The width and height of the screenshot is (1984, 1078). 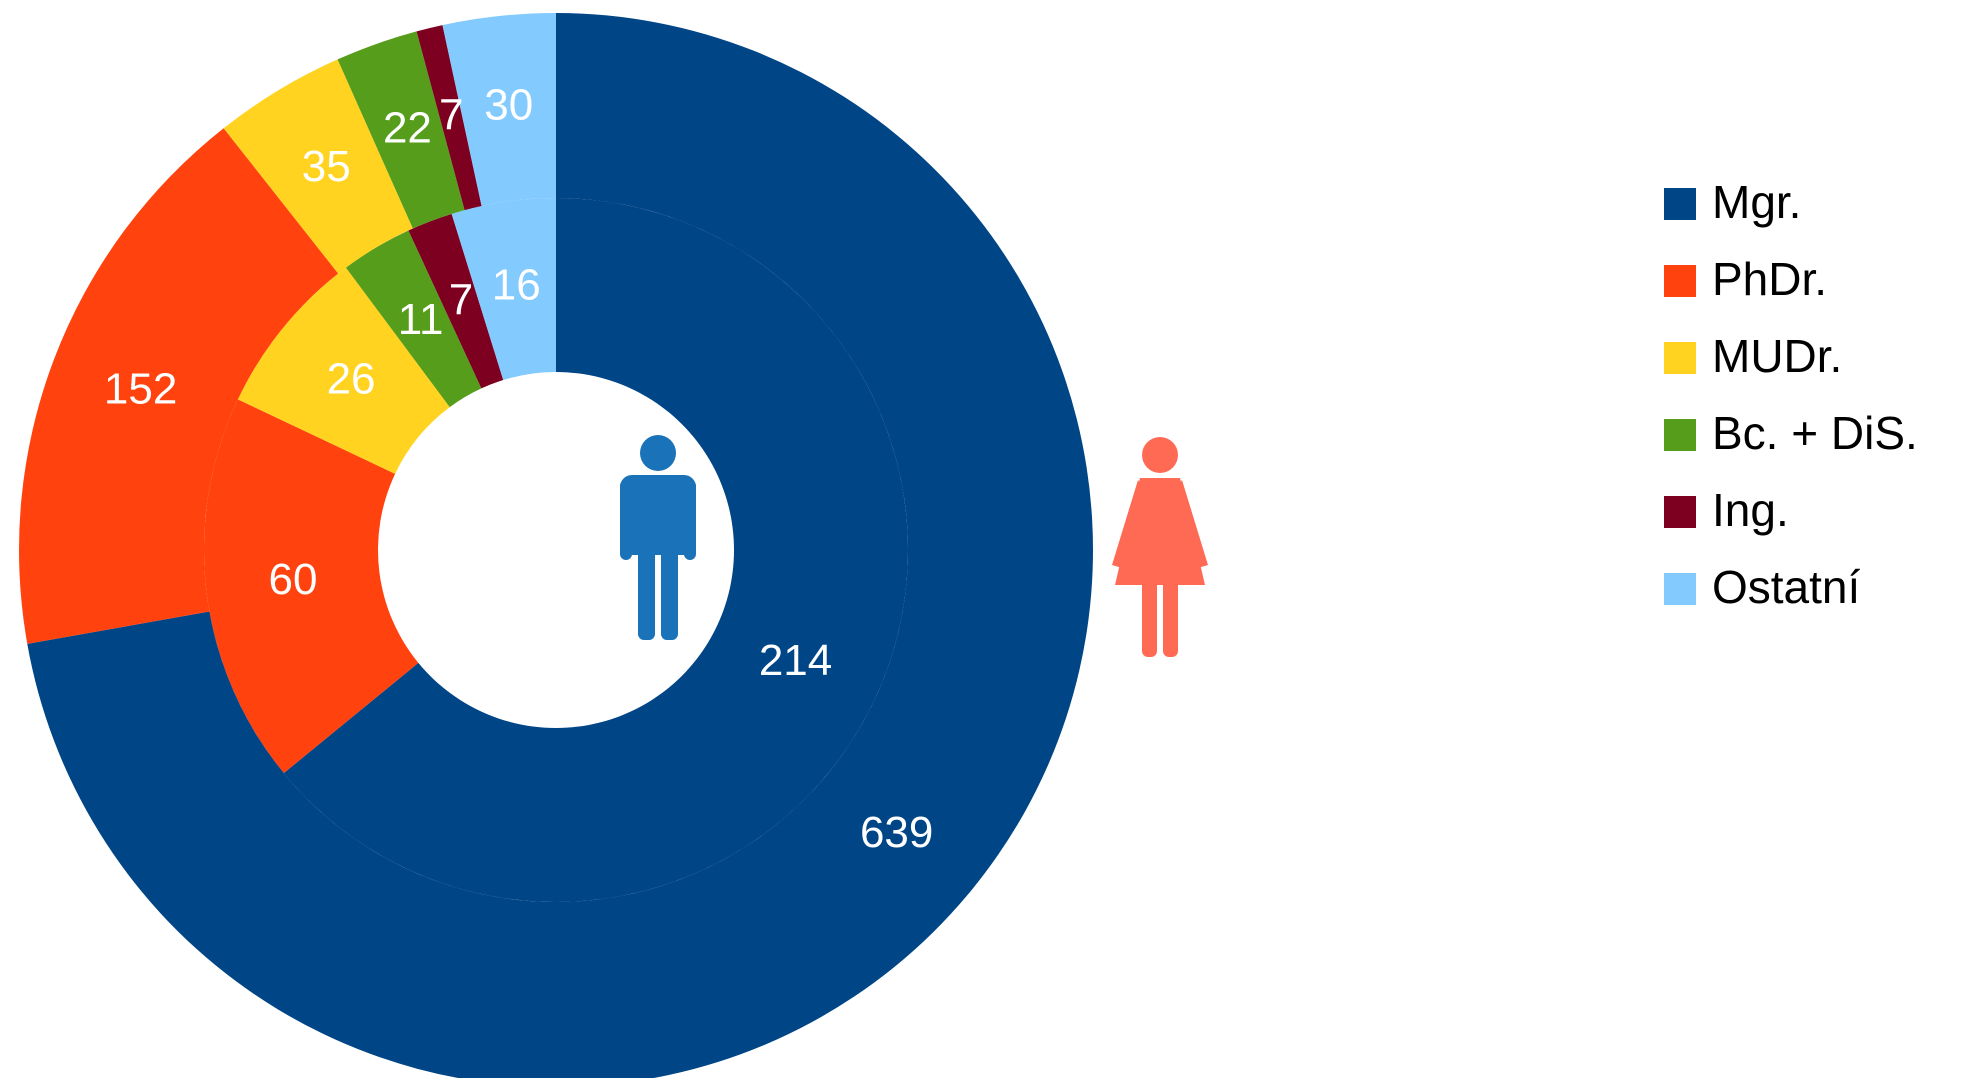 What do you see at coordinates (140, 388) in the screenshot?
I see `data-label: 152` at bounding box center [140, 388].